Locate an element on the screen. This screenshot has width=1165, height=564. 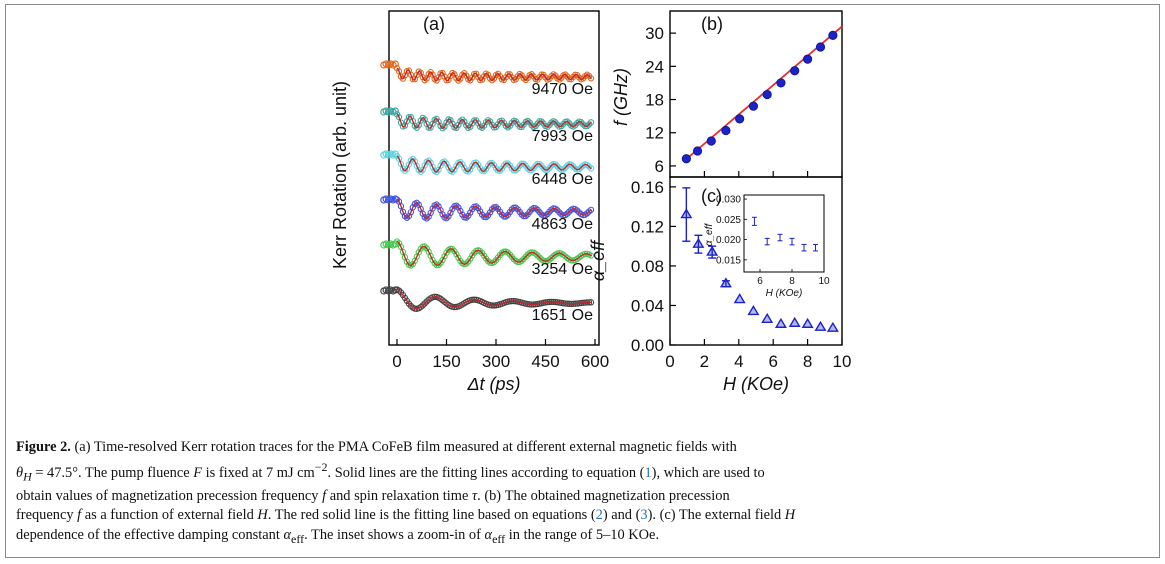
y-tick-label: 0.00 is located at coordinates (647, 345).